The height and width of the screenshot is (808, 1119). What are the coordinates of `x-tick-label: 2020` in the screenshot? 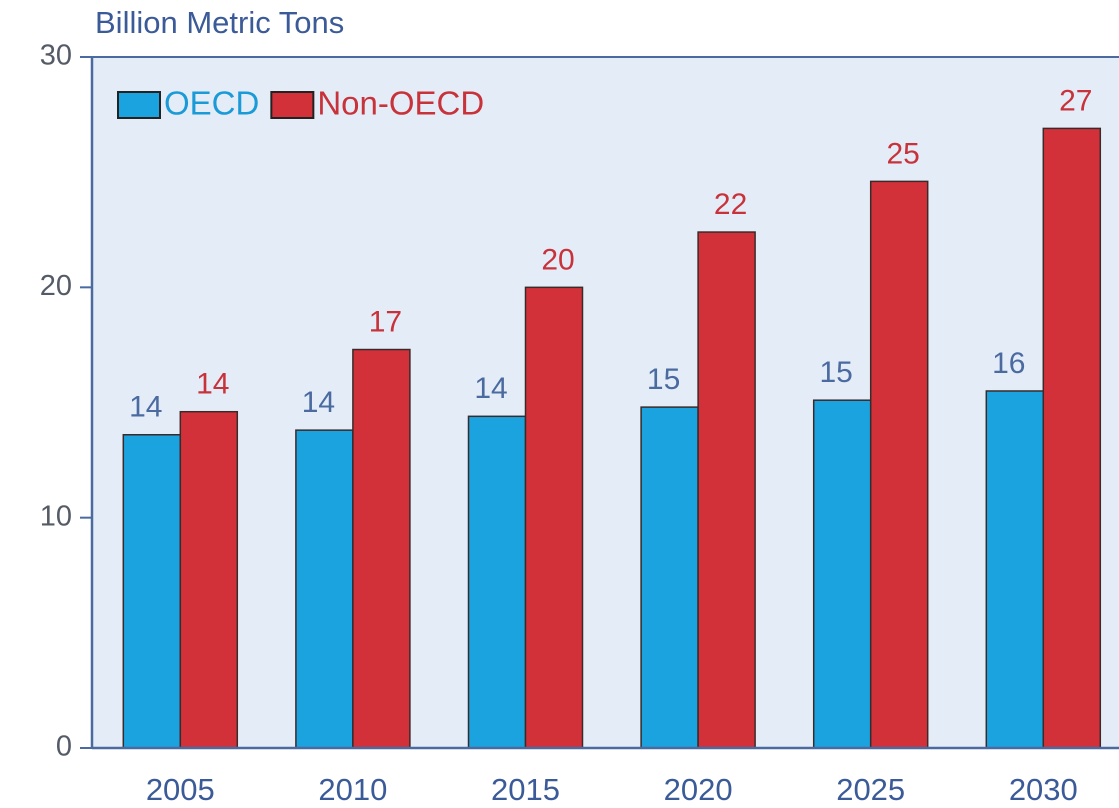 It's located at (698, 789).